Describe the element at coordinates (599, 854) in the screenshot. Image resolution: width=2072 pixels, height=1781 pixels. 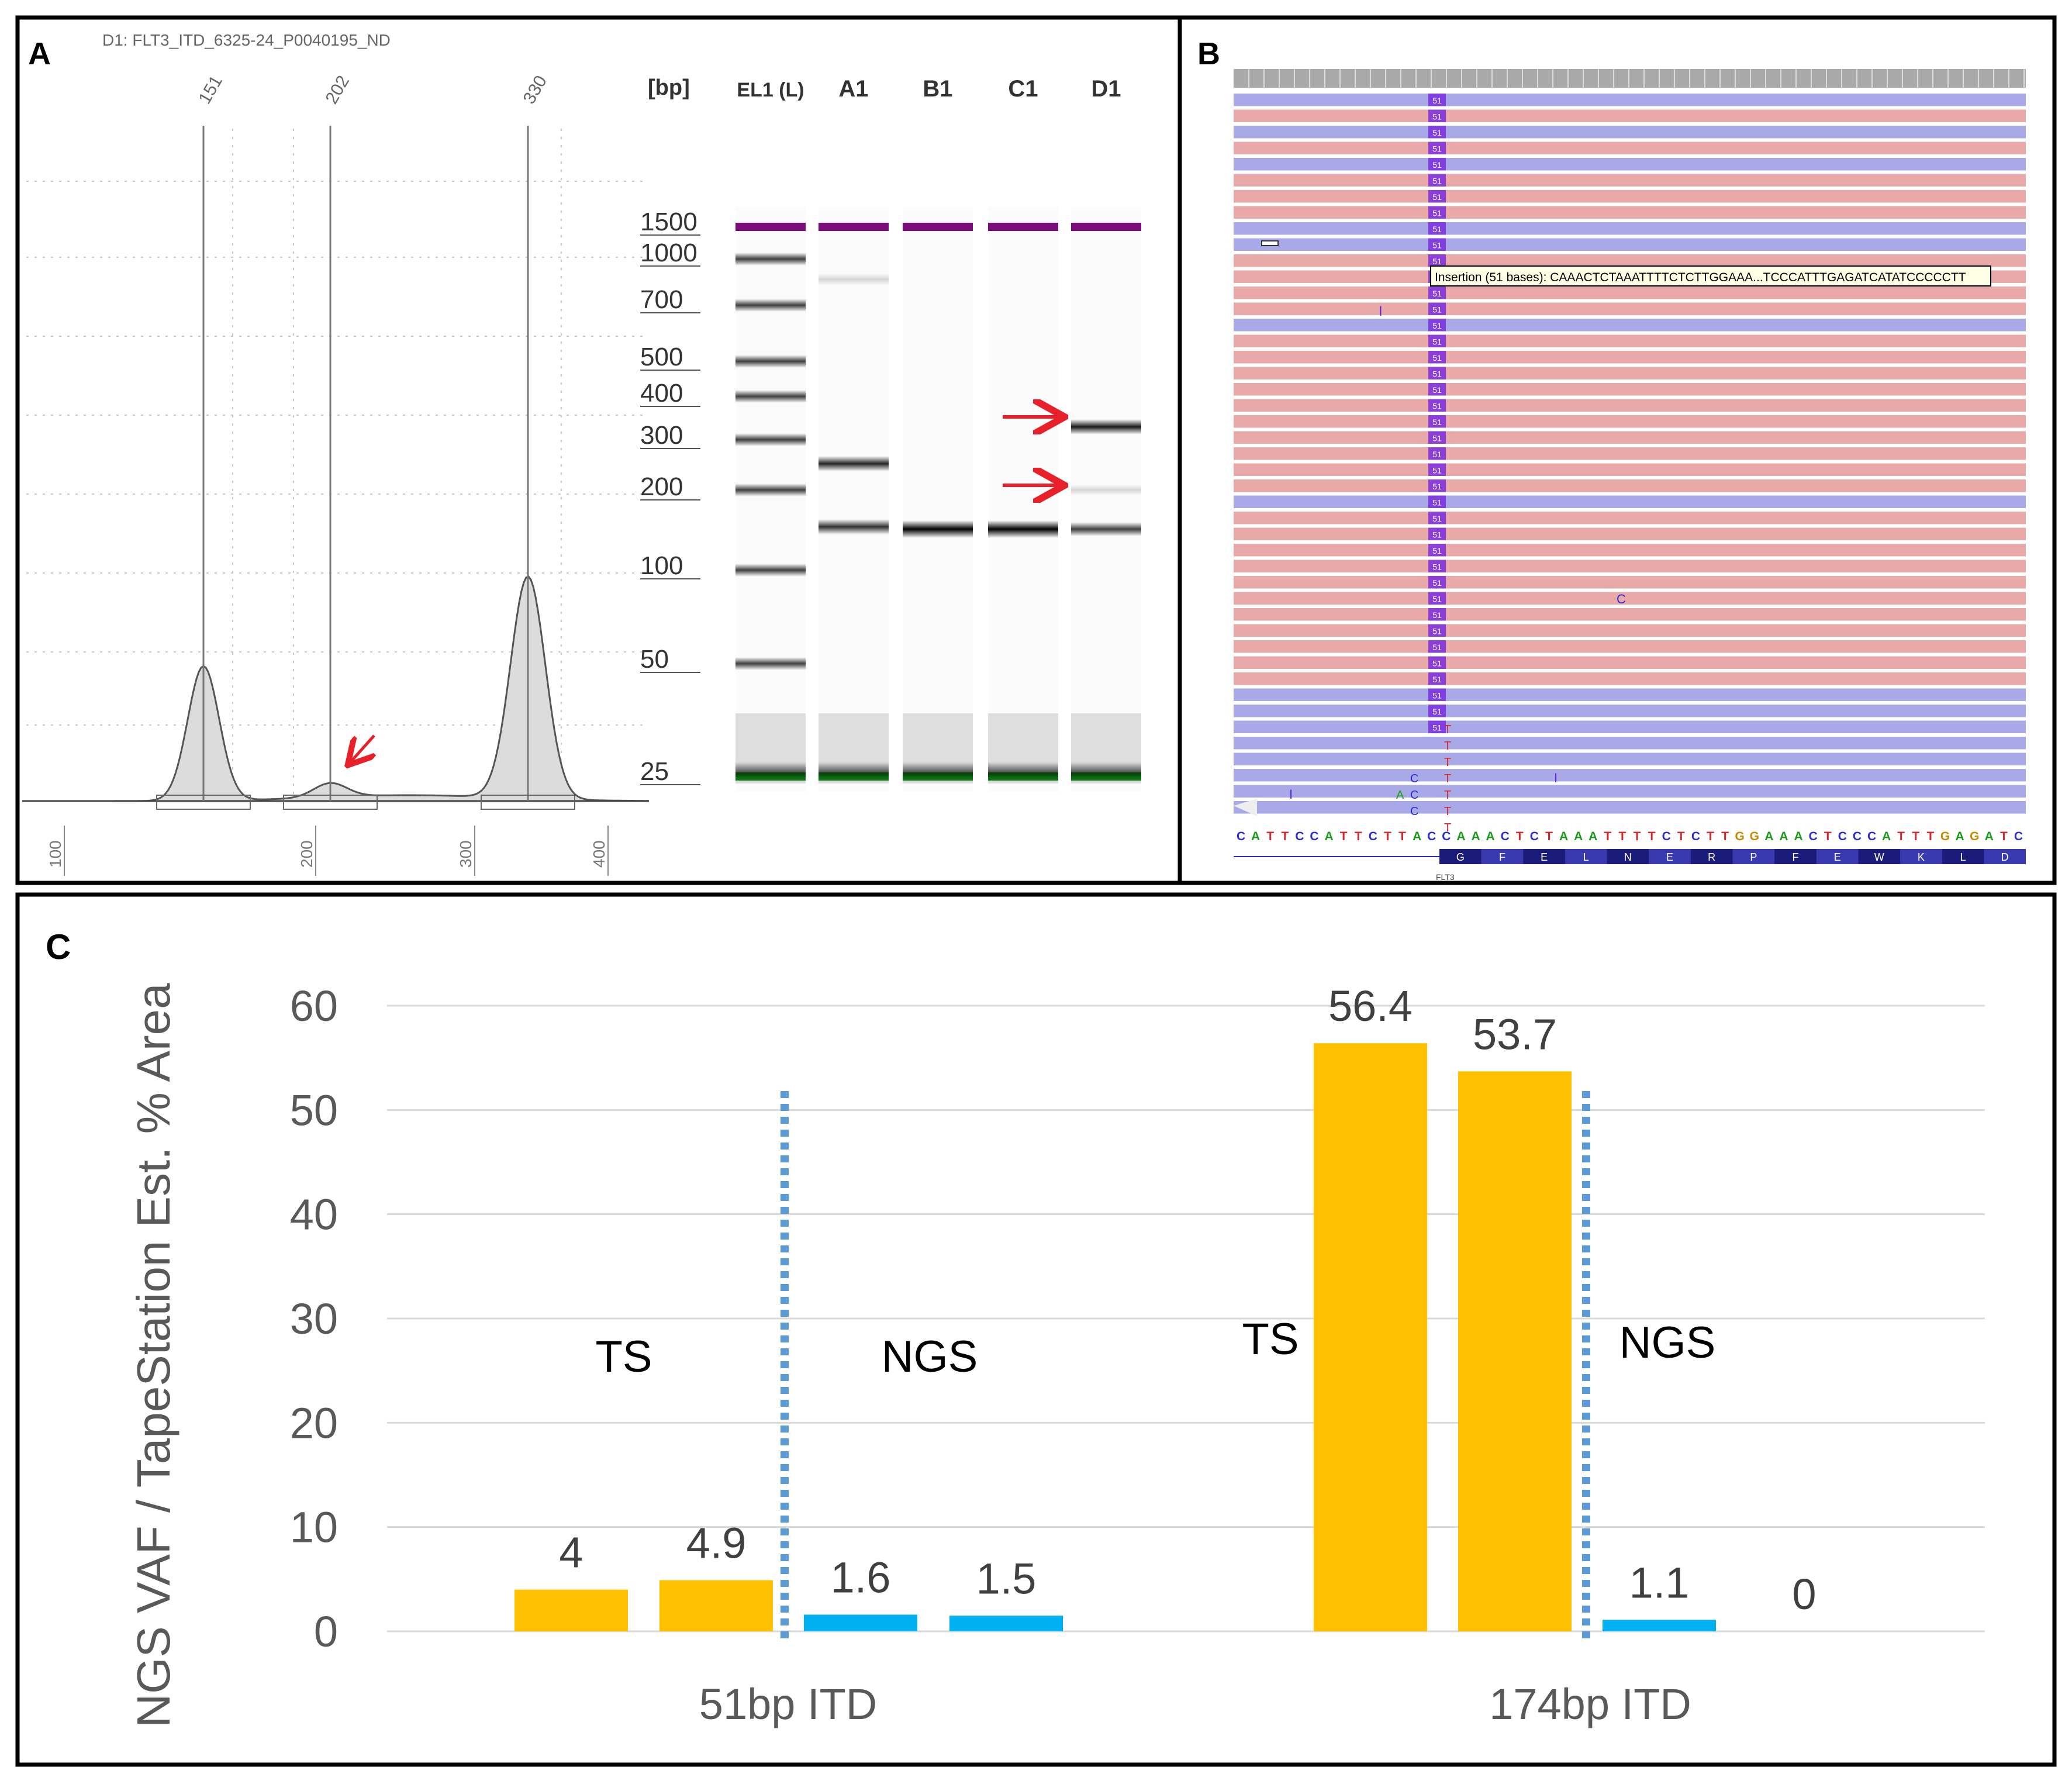
I see `epg-x-tick-label: 400` at that location.